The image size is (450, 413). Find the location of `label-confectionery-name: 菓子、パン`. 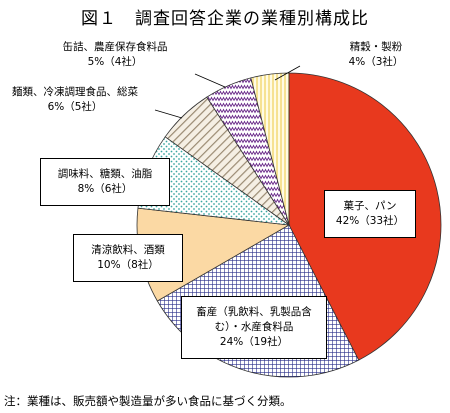

label-confectionery-name: 菓子、パン is located at coordinates (370, 206).